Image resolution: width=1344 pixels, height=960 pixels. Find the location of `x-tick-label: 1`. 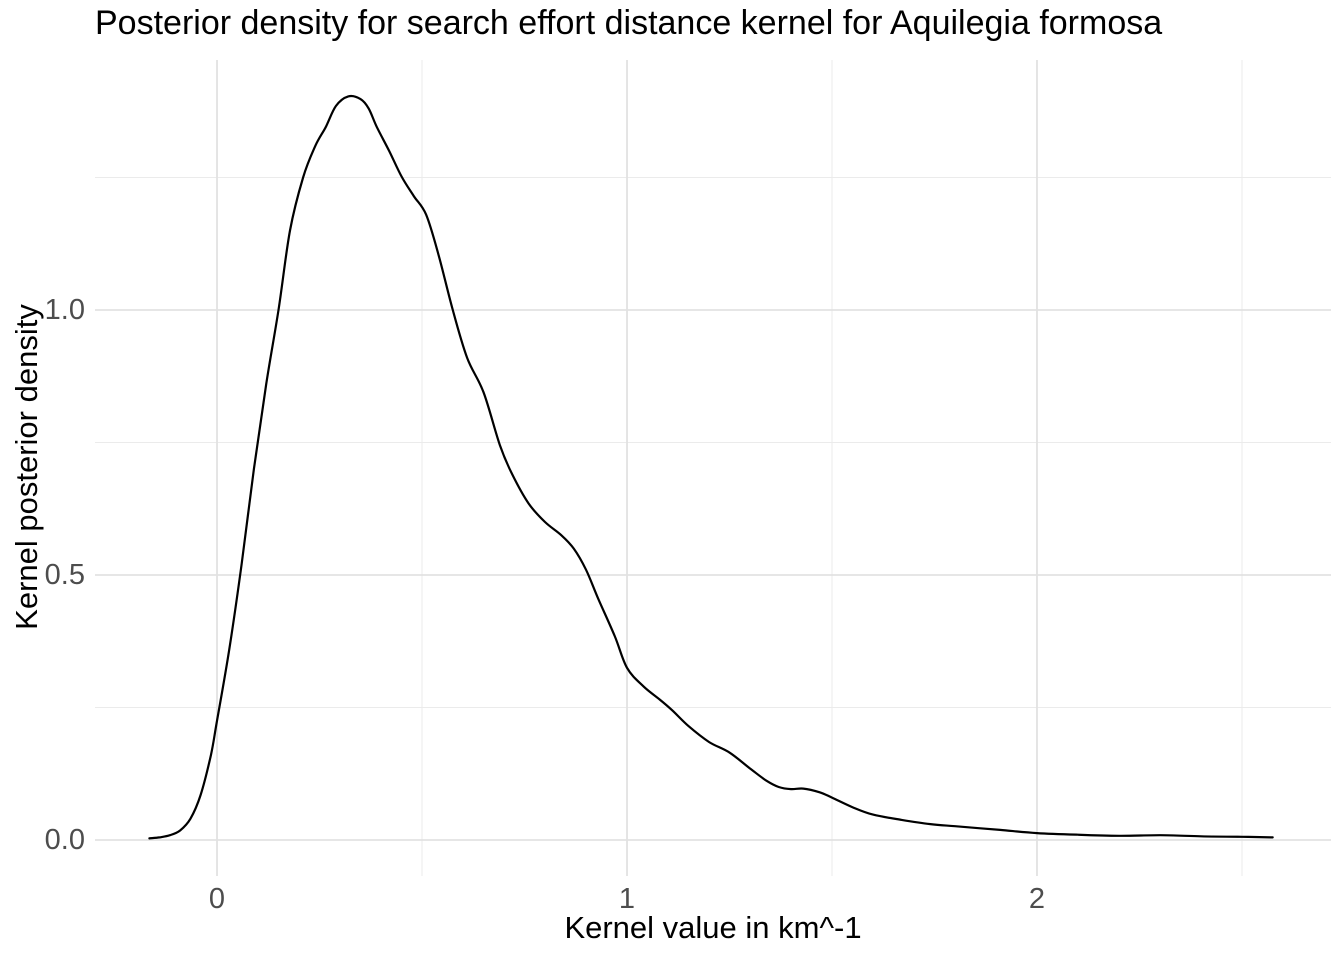

x-tick-label: 1 is located at coordinates (627, 899).